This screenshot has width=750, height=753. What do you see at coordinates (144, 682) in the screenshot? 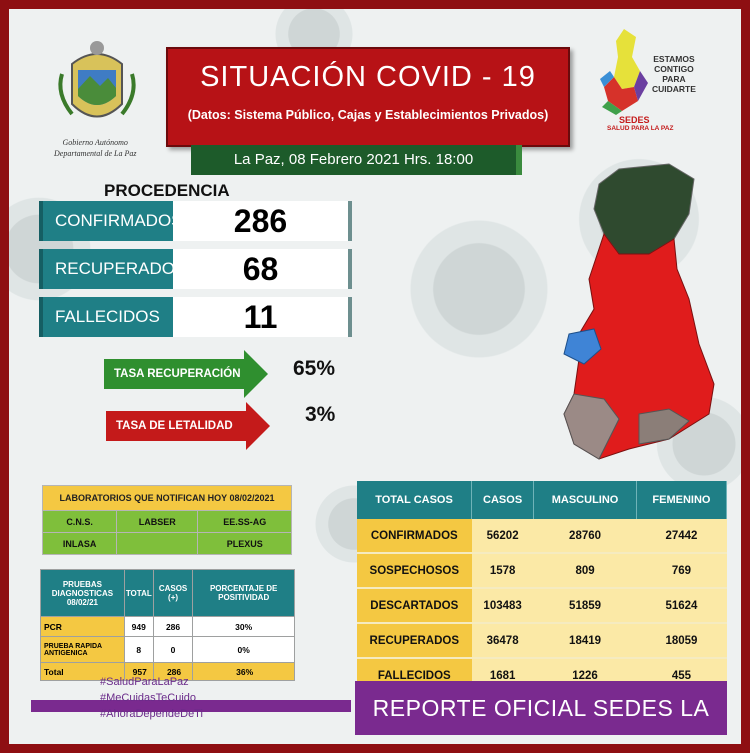
I see `hashtag: #SaludParaLaPaz` at bounding box center [144, 682].